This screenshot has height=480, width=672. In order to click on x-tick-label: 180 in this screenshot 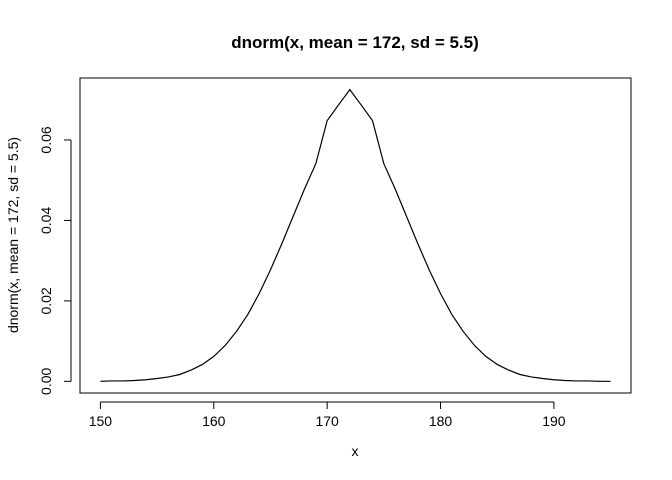, I will do `click(441, 421)`.